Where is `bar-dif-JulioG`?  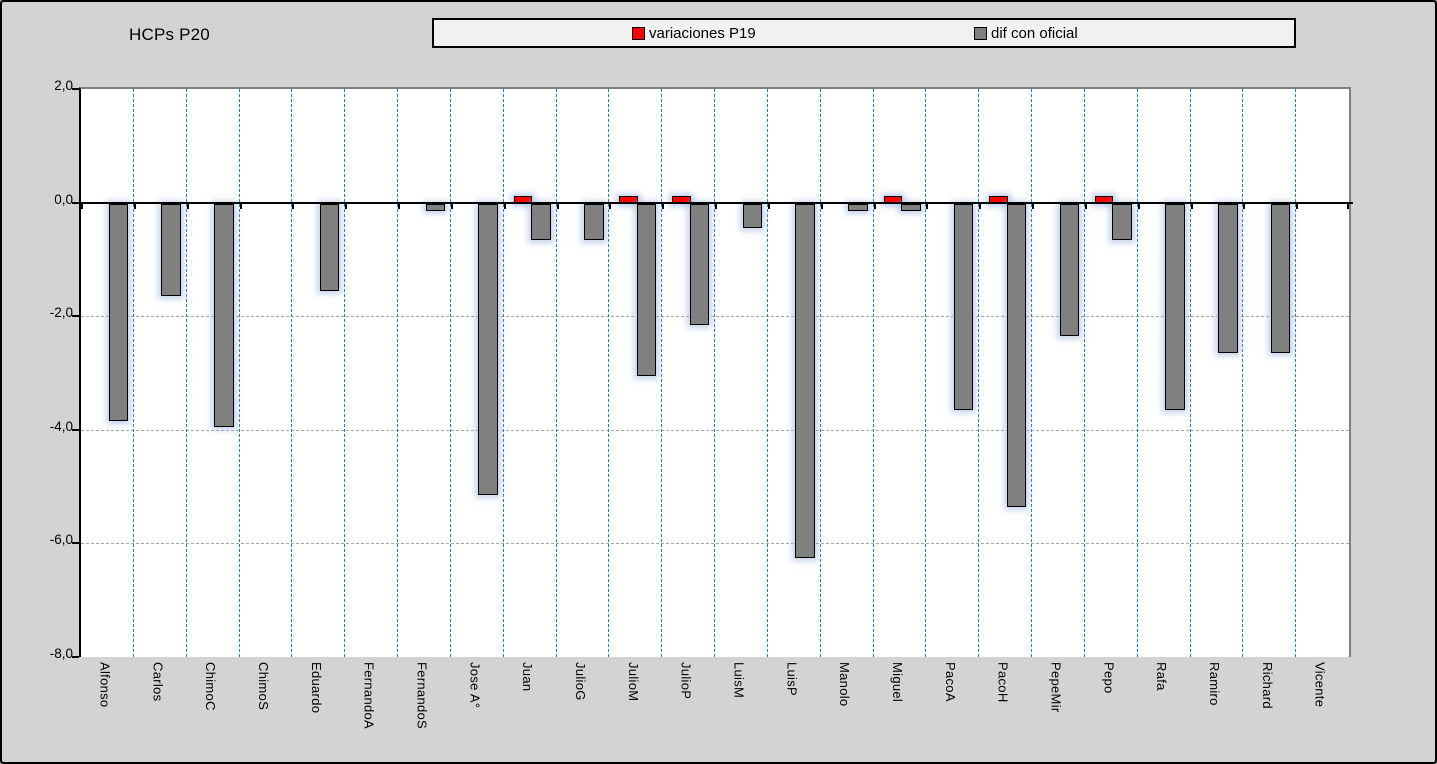 bar-dif-JulioG is located at coordinates (594, 221).